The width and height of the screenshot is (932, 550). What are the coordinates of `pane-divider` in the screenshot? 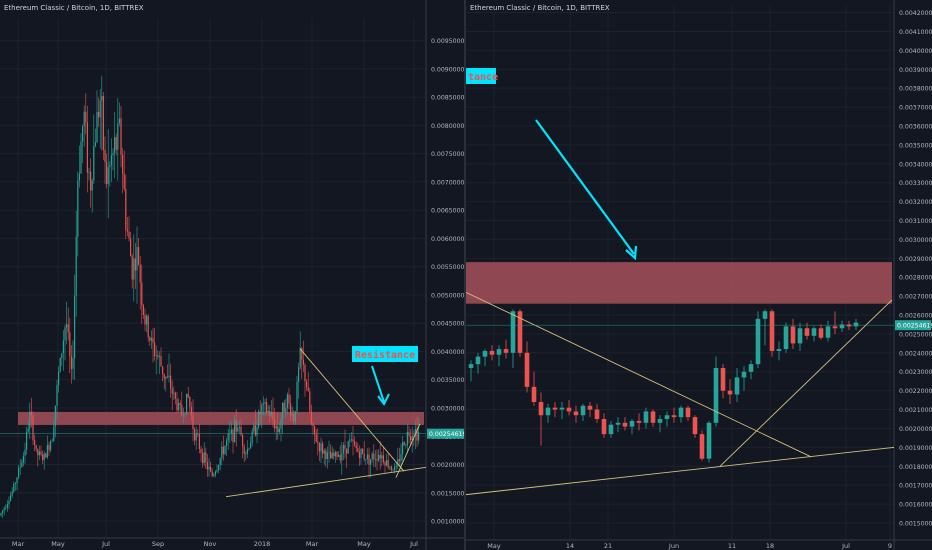 It's located at (465, 275).